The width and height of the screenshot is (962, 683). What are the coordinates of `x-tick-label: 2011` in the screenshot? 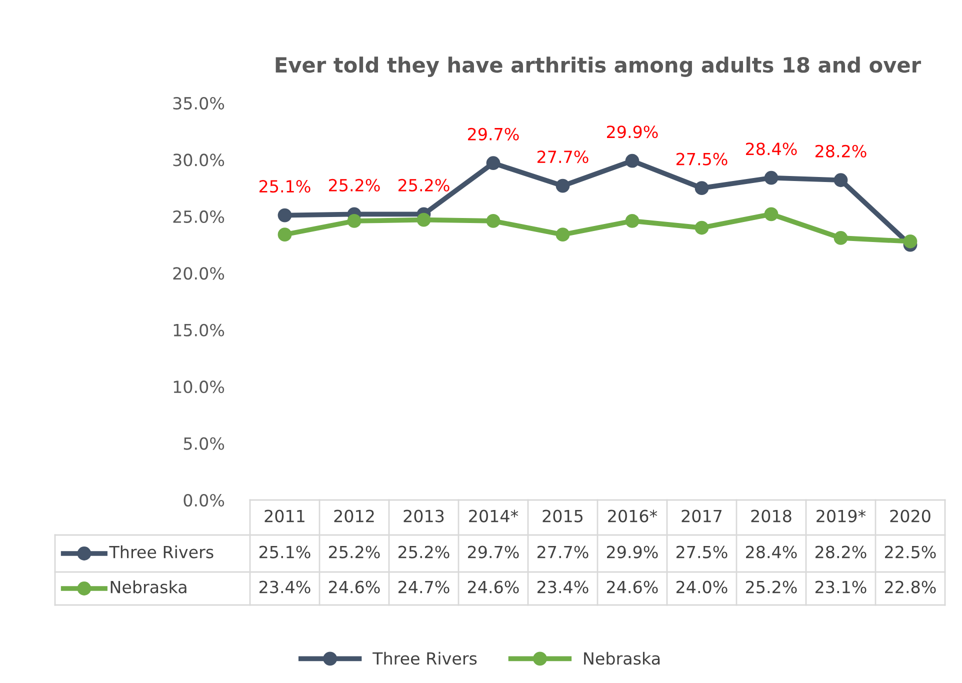 It's located at (284, 516).